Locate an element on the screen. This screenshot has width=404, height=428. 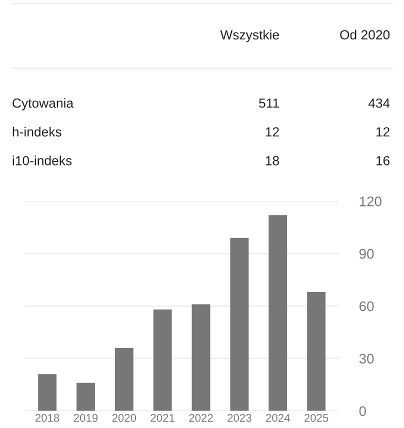
x-tick-label: 2022 is located at coordinates (201, 418).